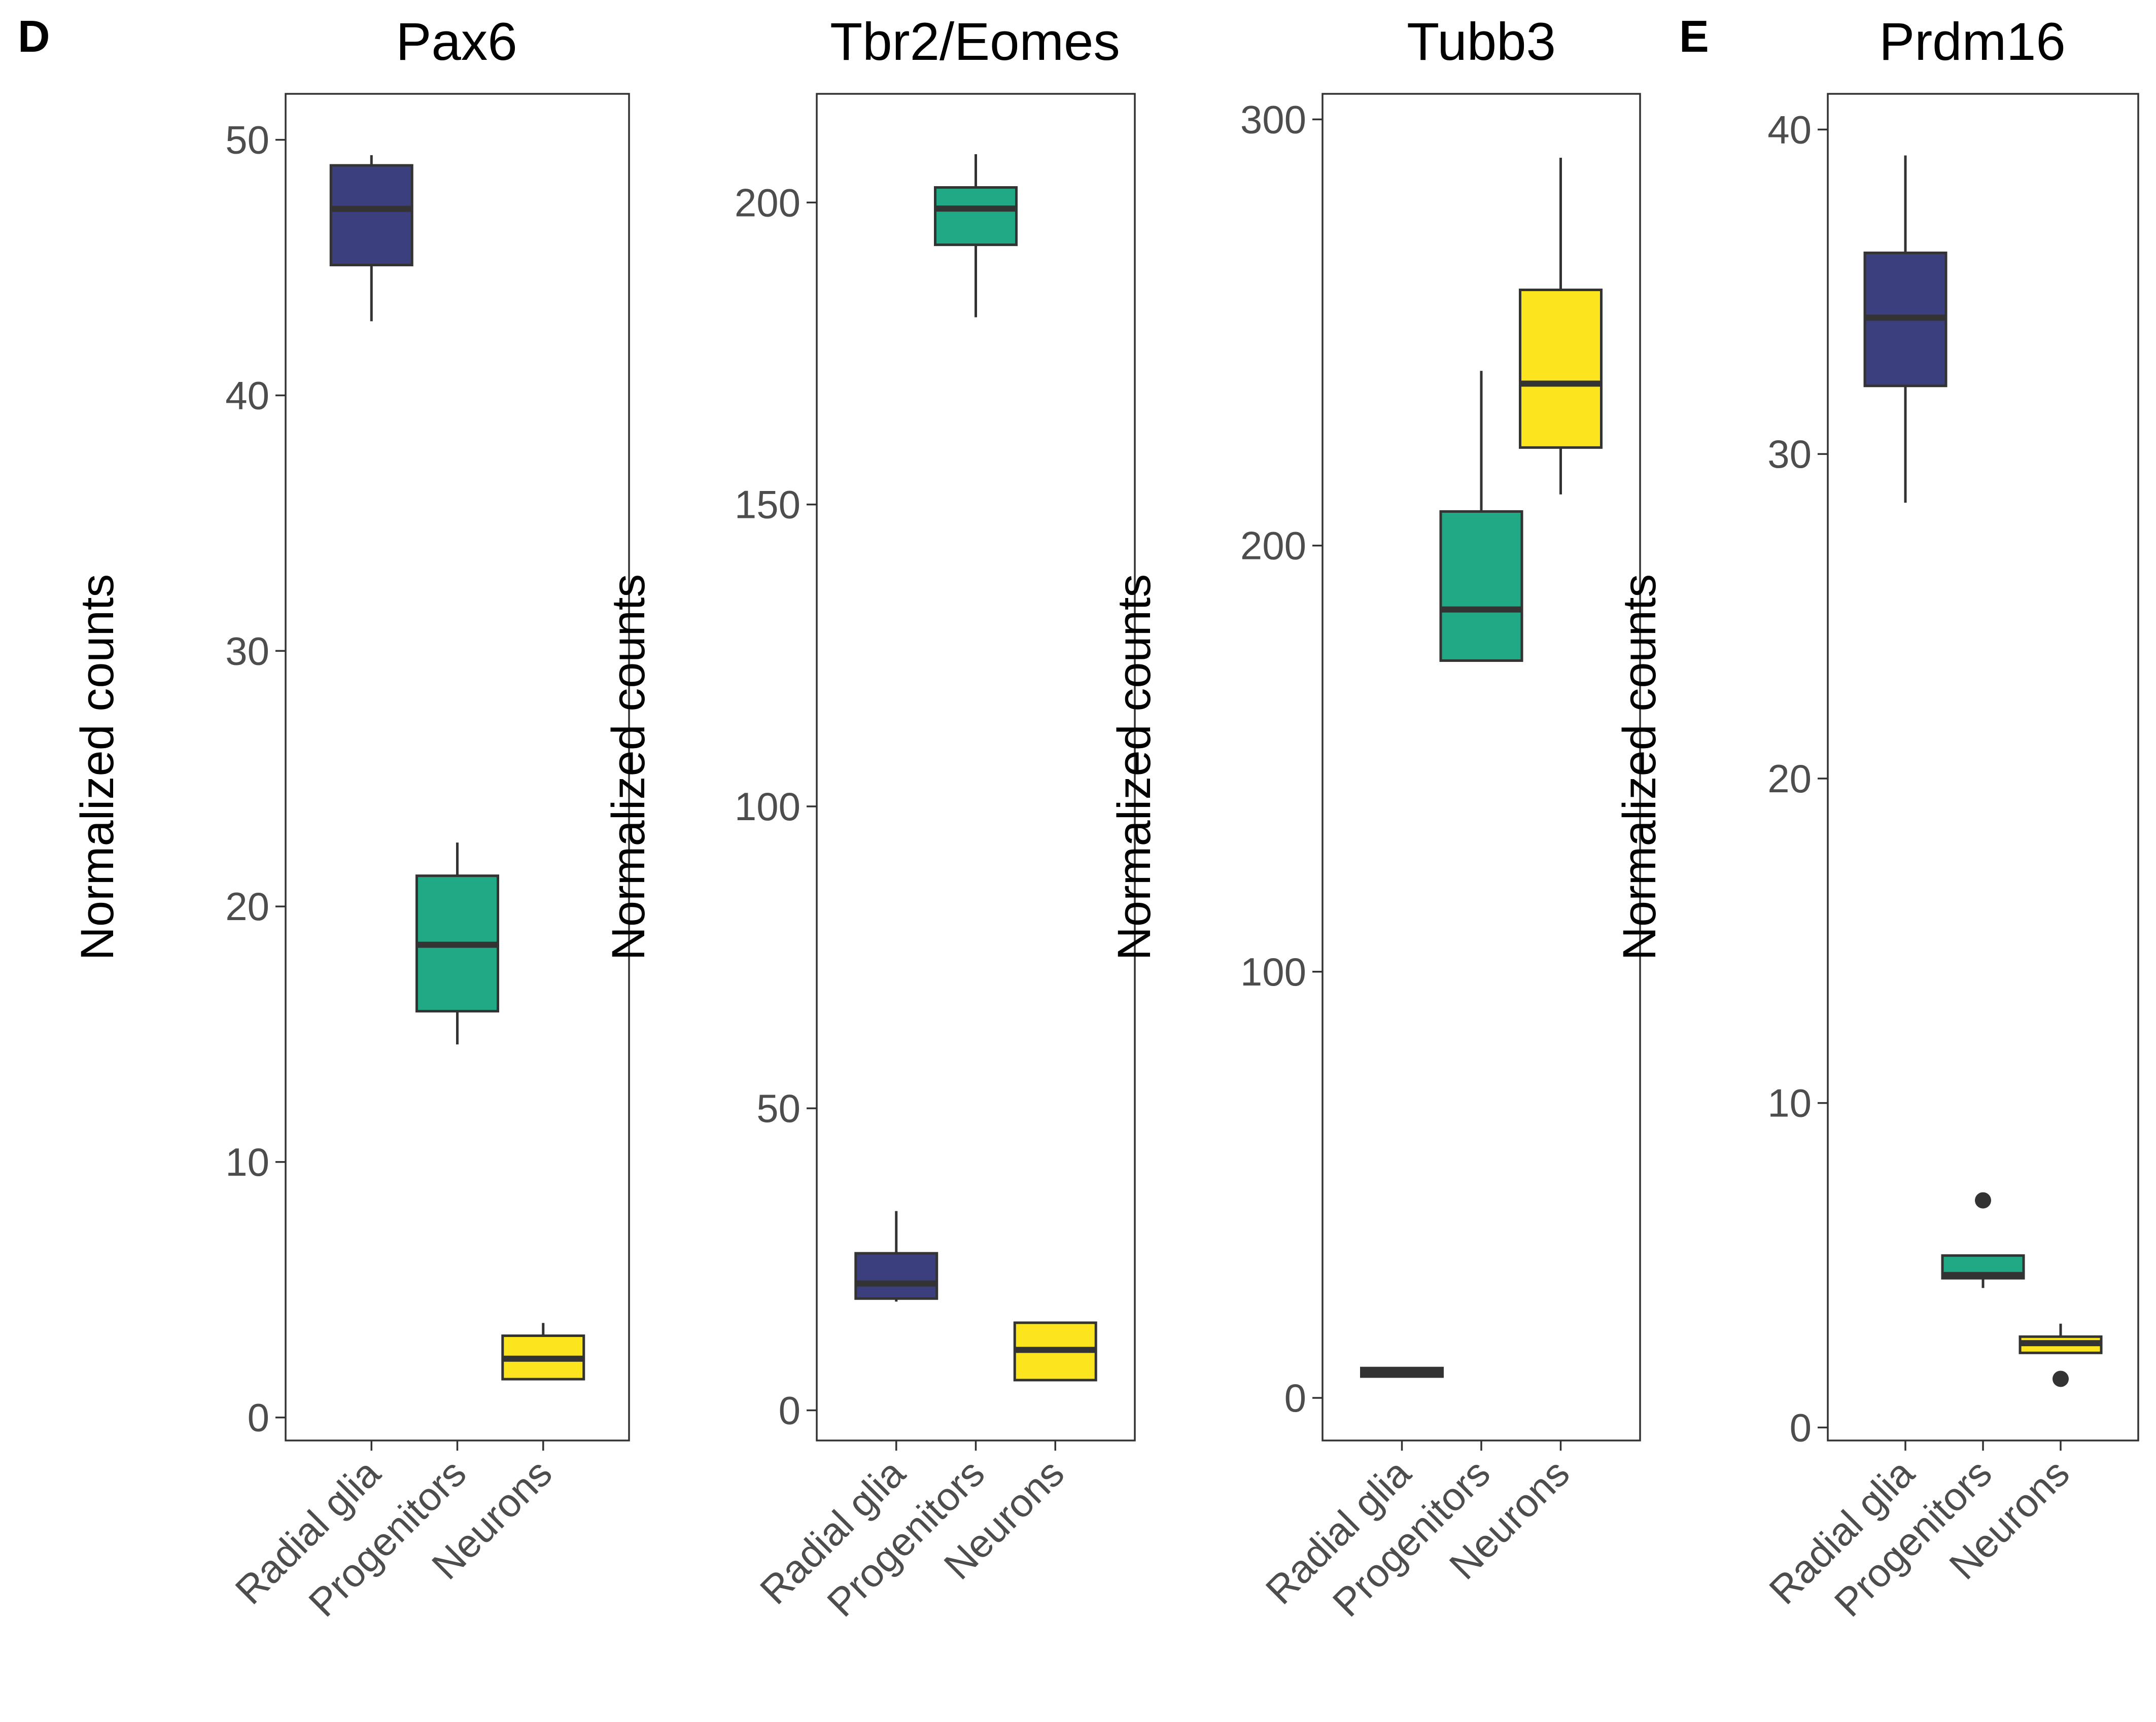  I want to click on chart-title: Tubb3, so click(1481, 42).